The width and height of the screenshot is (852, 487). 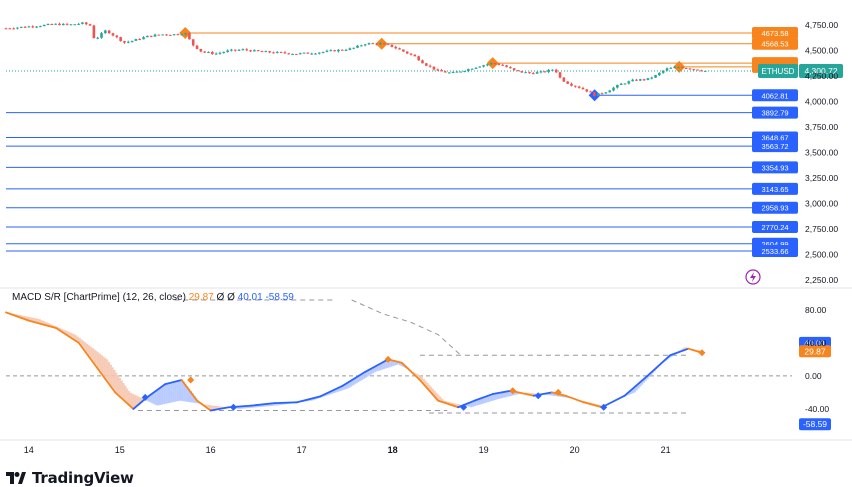 What do you see at coordinates (538, 395) in the screenshot?
I see `macd-cross-marker` at bounding box center [538, 395].